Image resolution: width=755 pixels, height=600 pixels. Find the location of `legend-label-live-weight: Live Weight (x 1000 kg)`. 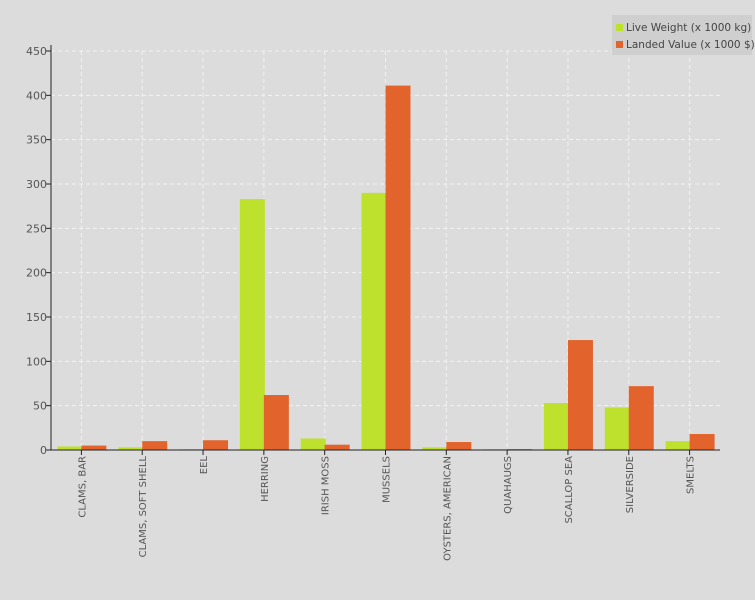

legend-label-live-weight: Live Weight (x 1000 kg) is located at coordinates (689, 27).